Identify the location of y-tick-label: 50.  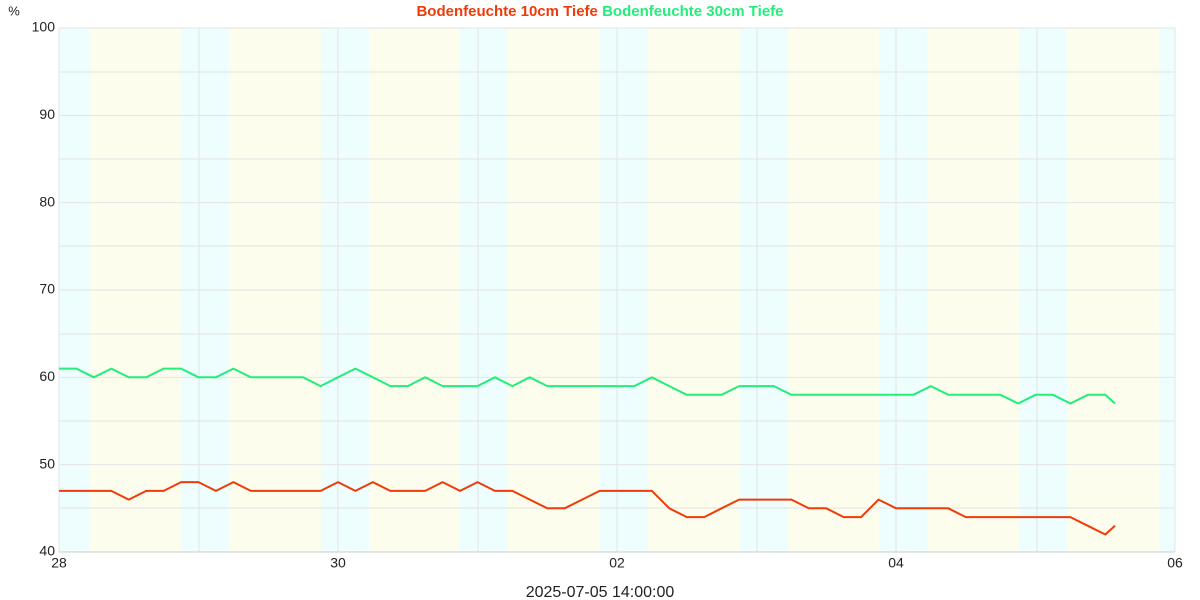
(47, 463).